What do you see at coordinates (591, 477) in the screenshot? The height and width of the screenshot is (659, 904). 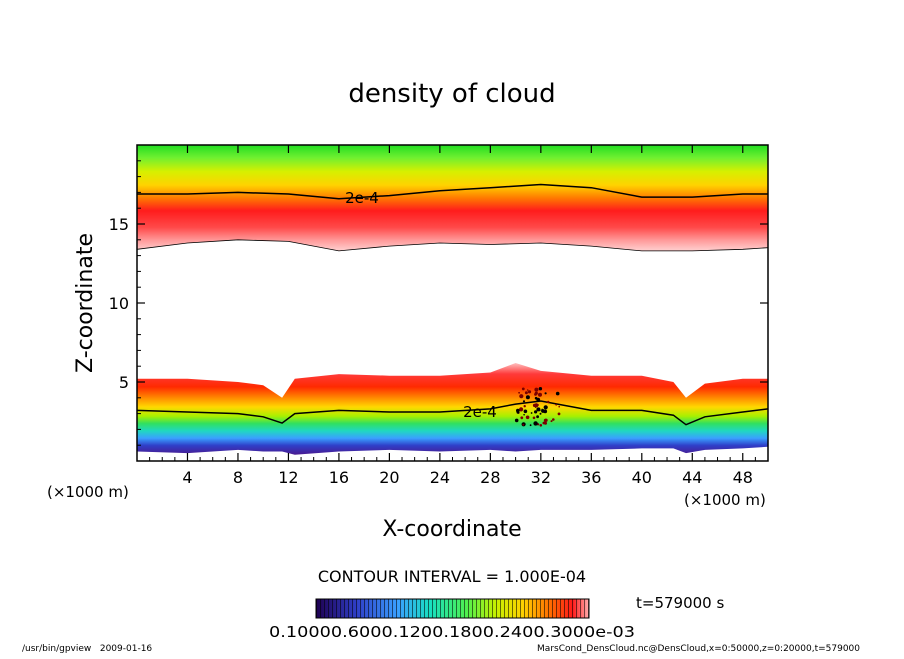 I see `x-tick-label: 36` at bounding box center [591, 477].